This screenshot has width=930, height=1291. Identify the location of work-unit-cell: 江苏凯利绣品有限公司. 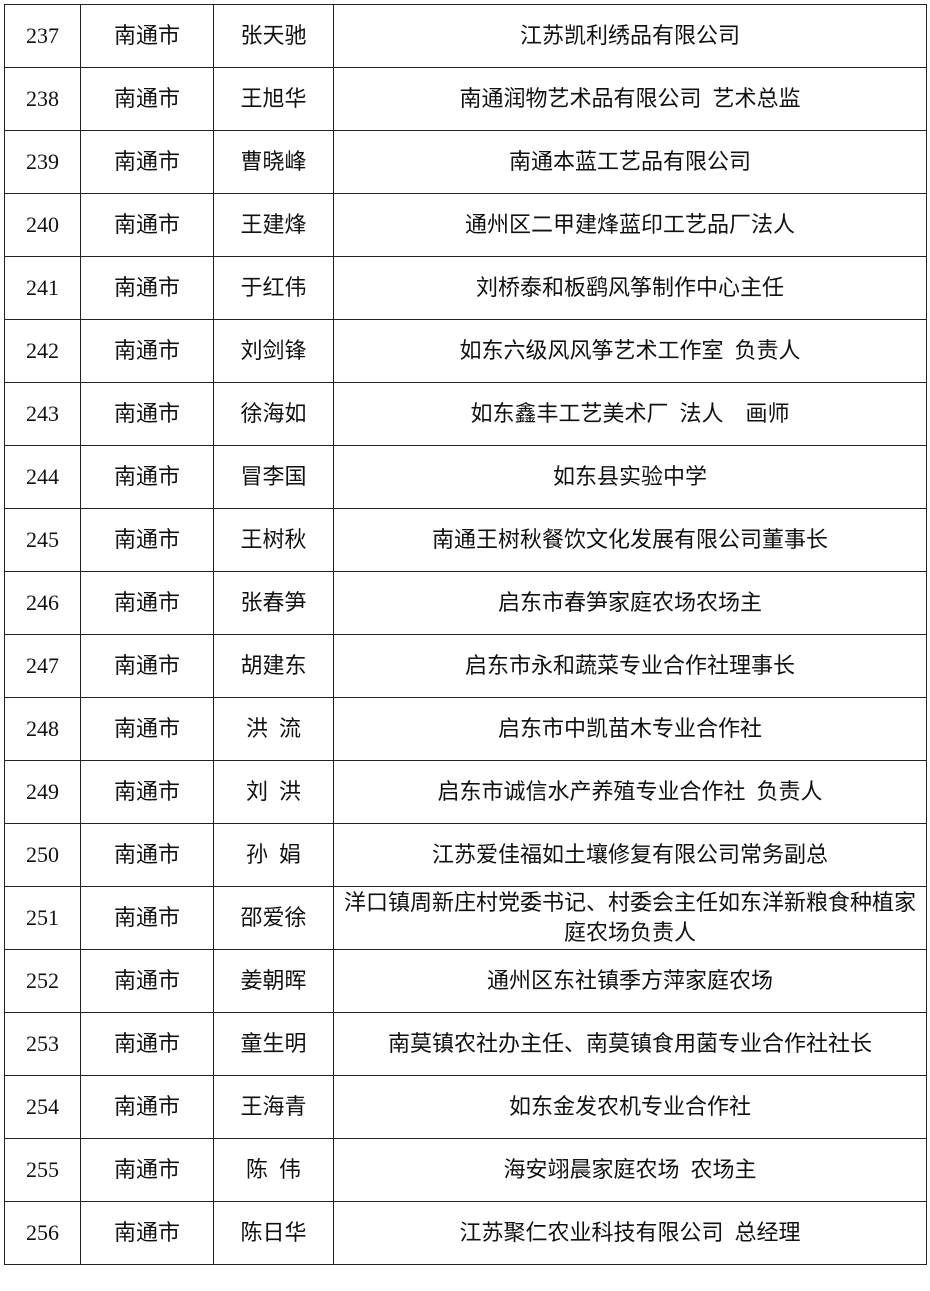
(630, 36).